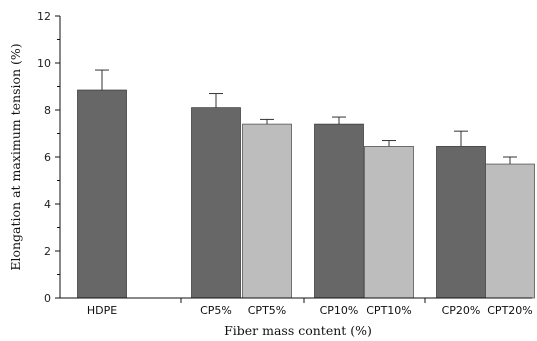  Describe the element at coordinates (509, 310) in the screenshot. I see `category-label: CPT20%` at that location.